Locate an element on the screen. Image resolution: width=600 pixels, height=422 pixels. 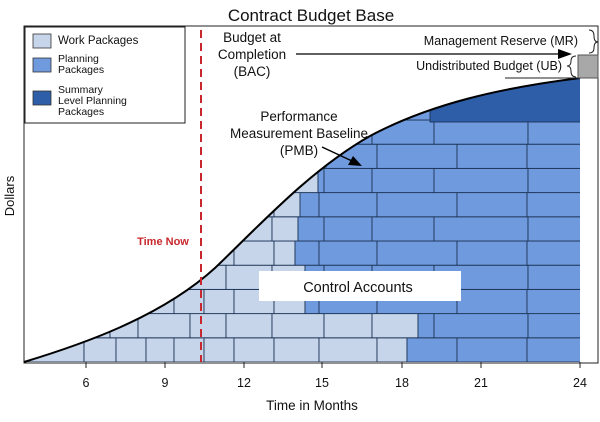
x-axis-ticks: 6 9 12 15 18 21 24 is located at coordinates (335, 376).